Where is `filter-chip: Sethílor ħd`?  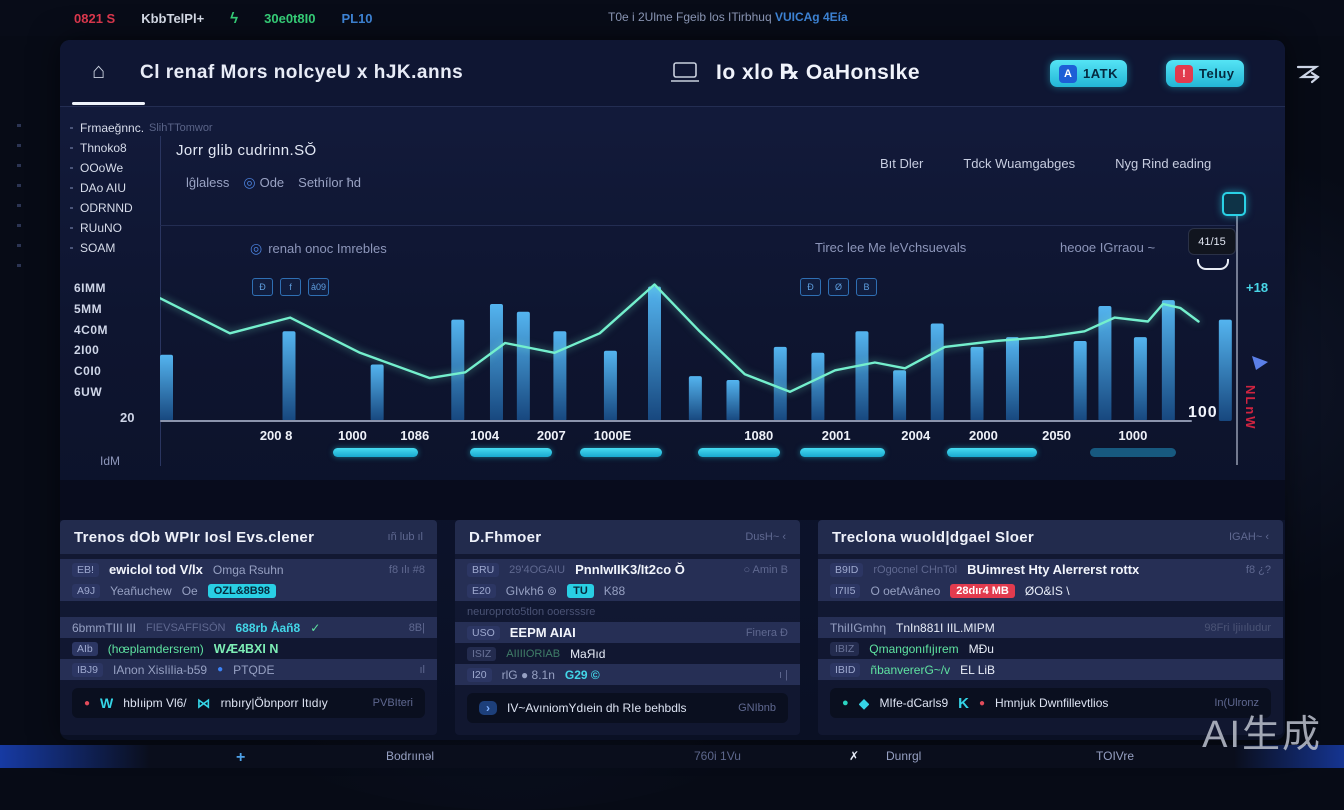
filter-chip: Sethílor ħd is located at coordinates (329, 182).